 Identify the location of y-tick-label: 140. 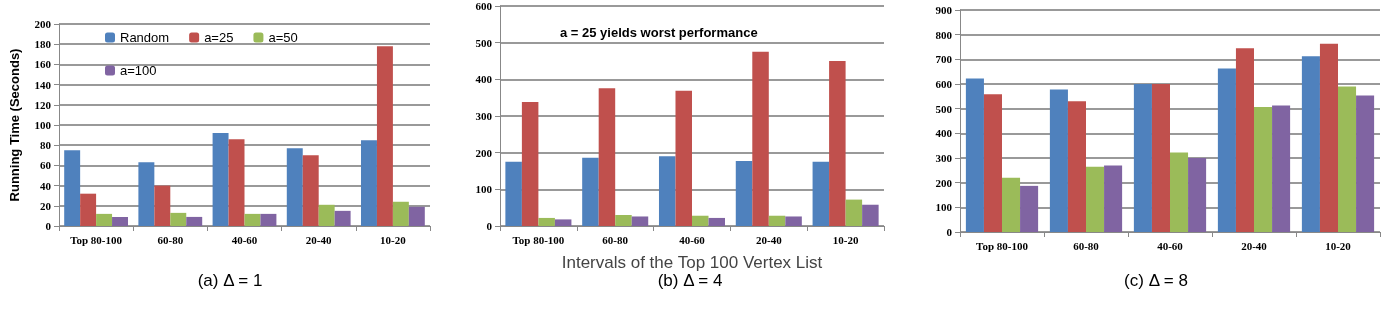
(43, 84).